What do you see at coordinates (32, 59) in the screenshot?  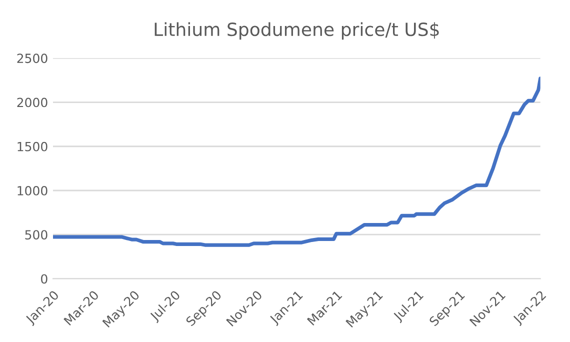 I see `y-tick-label: 2500` at bounding box center [32, 59].